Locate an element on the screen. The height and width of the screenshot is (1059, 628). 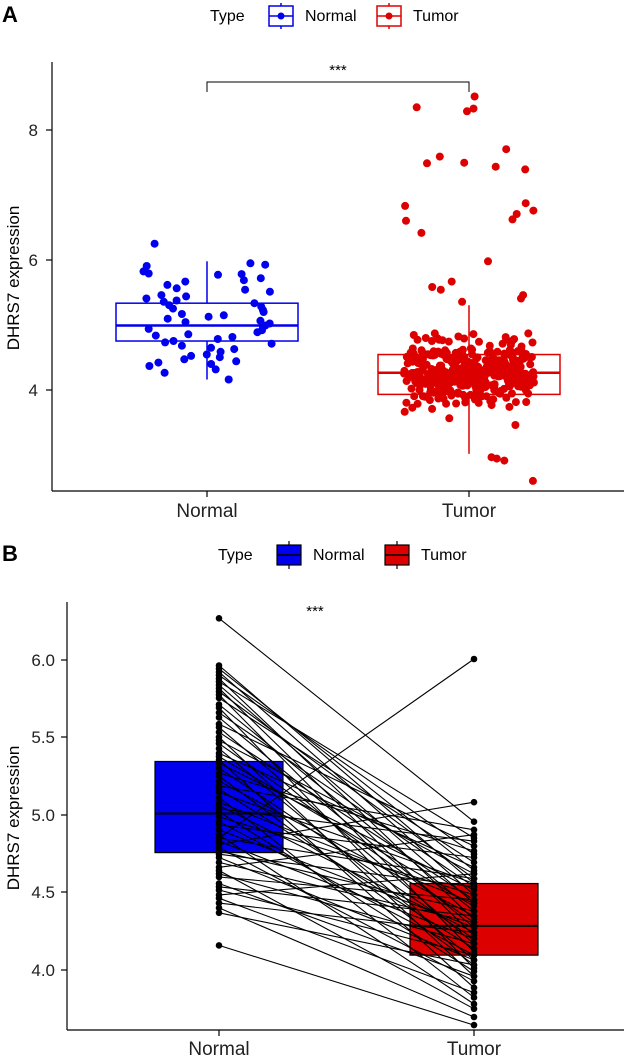
panel-b-legend-label-tumor: Tumor is located at coordinates (444, 555).